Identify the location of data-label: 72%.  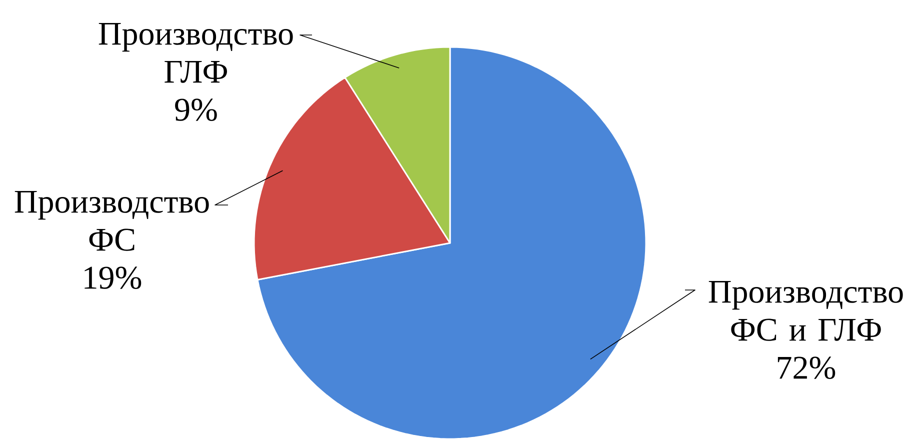
(807, 368).